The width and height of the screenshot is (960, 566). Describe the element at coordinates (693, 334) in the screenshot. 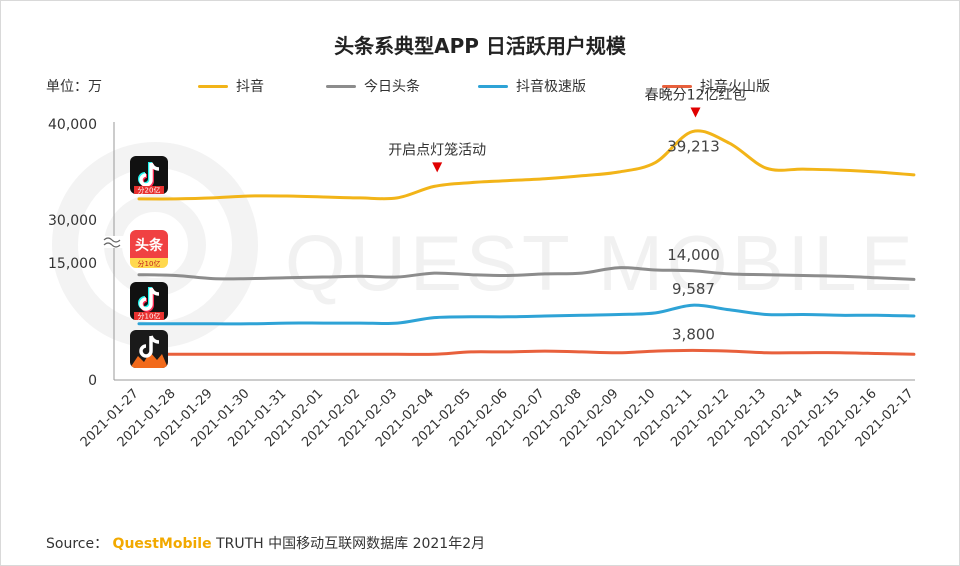

I see `data-label: 3,800` at that location.